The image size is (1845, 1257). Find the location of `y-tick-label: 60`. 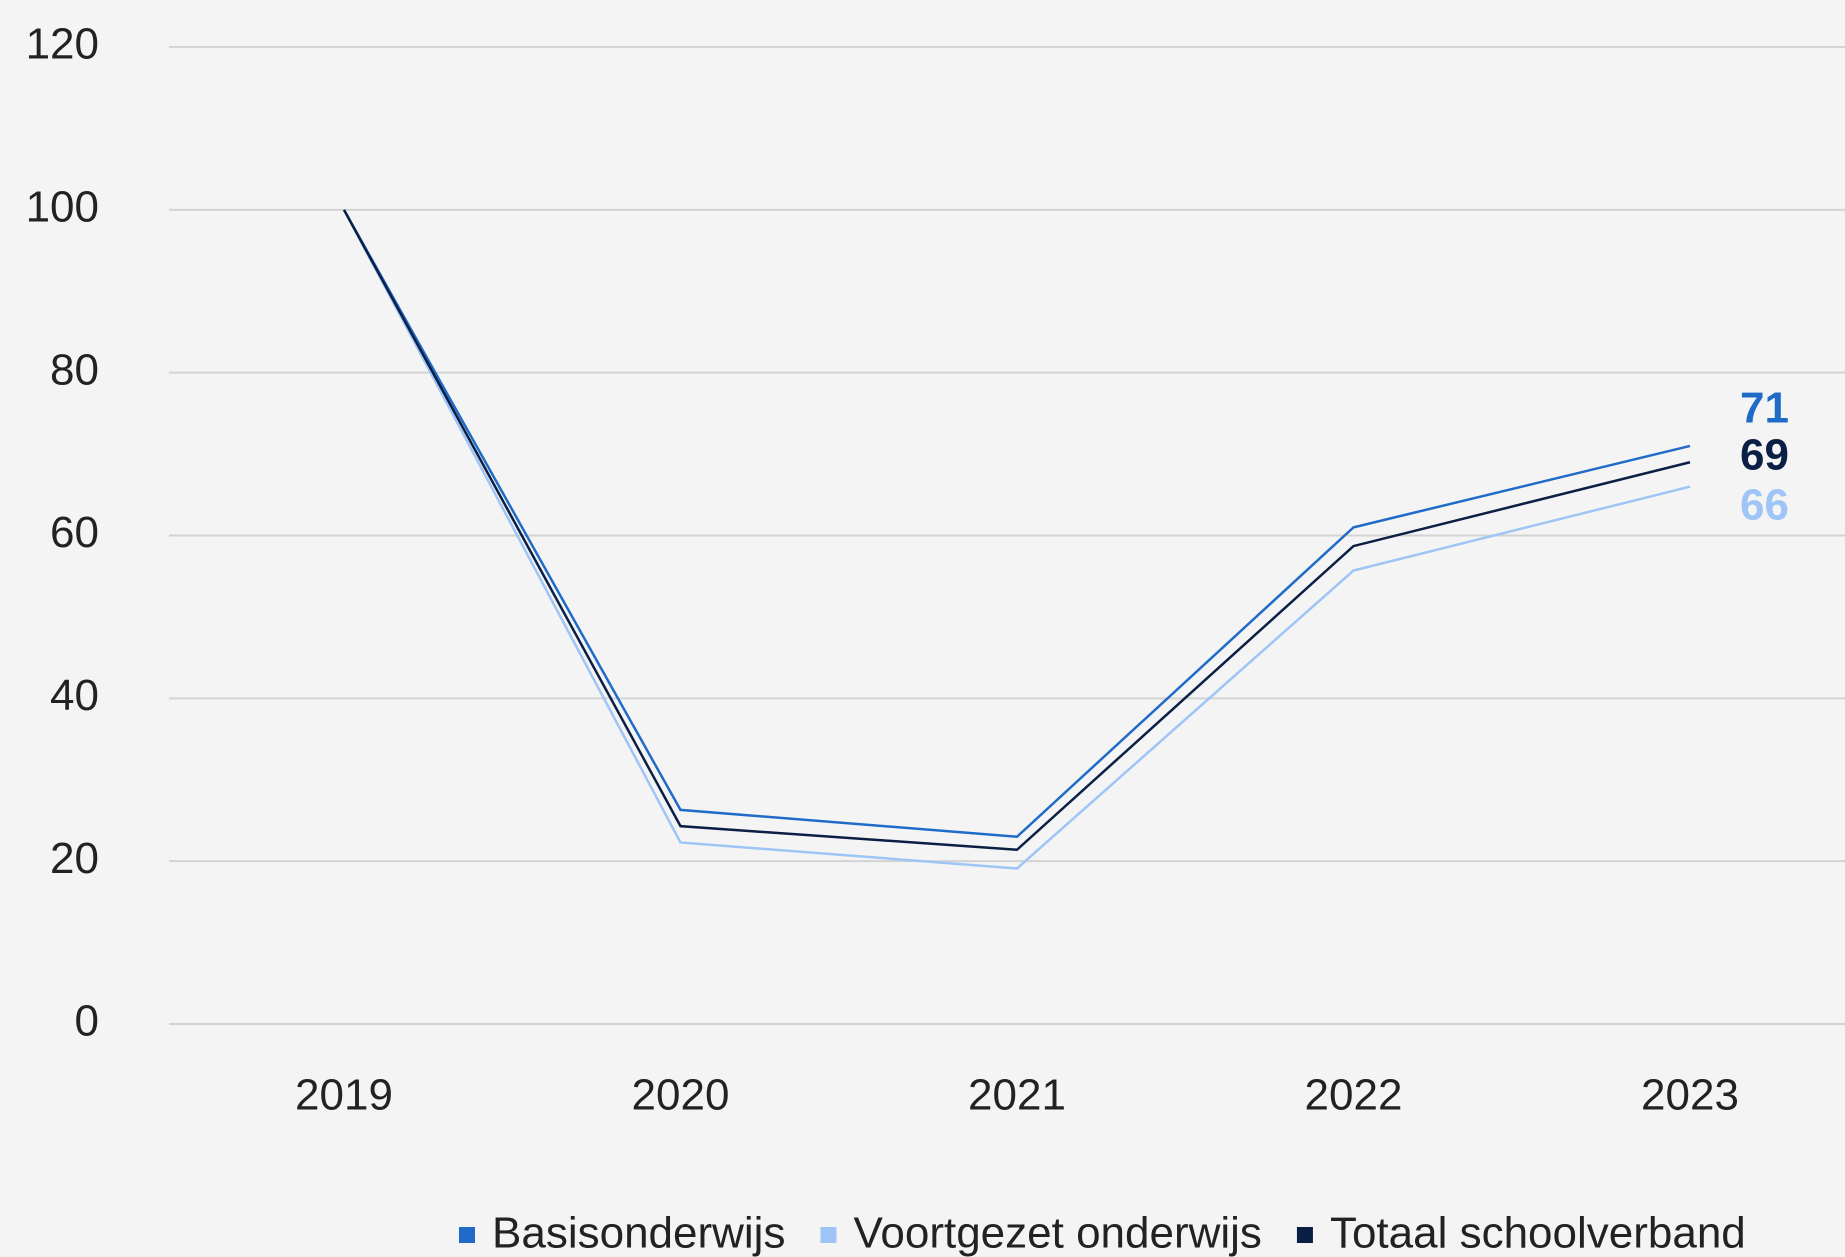

y-tick-label: 60 is located at coordinates (74, 532).